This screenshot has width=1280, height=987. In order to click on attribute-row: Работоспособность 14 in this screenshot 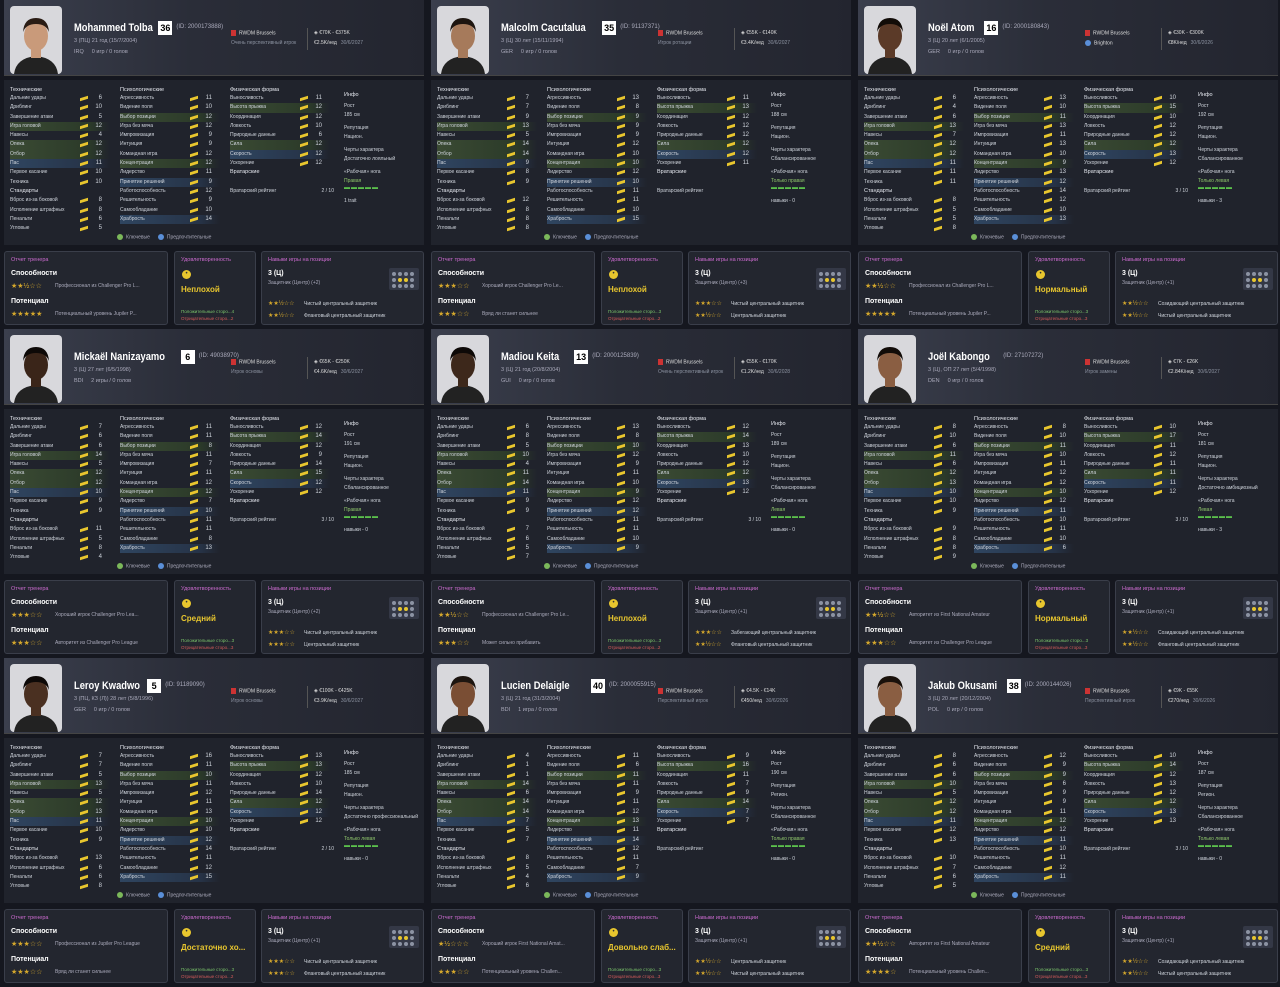, I will do `click(170, 849)`.